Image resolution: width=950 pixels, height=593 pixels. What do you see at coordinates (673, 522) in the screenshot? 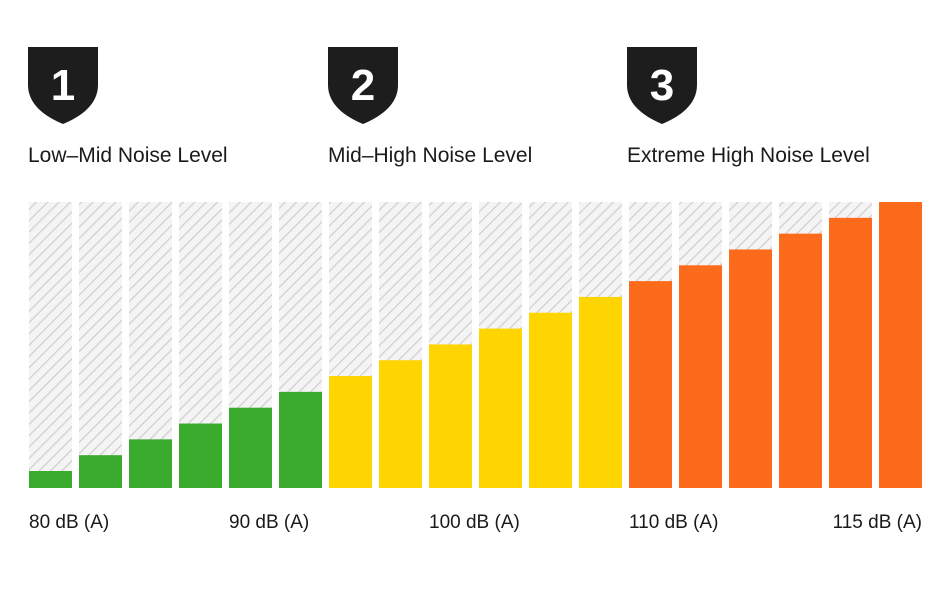
I see `x-tick-label: 110 dB (A)` at bounding box center [673, 522].